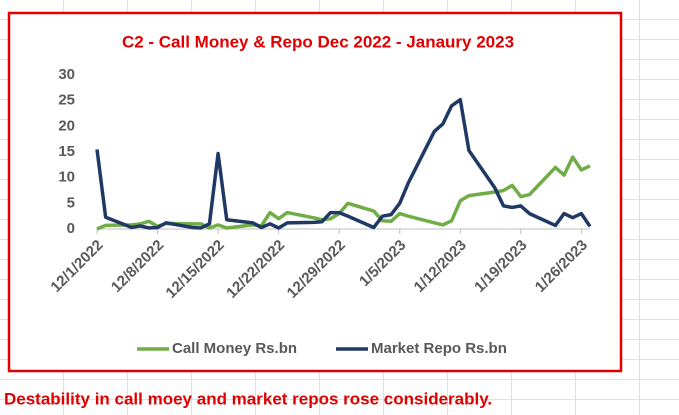 The height and width of the screenshot is (415, 679). Describe the element at coordinates (66, 74) in the screenshot. I see `y-tick-label: 30` at that location.